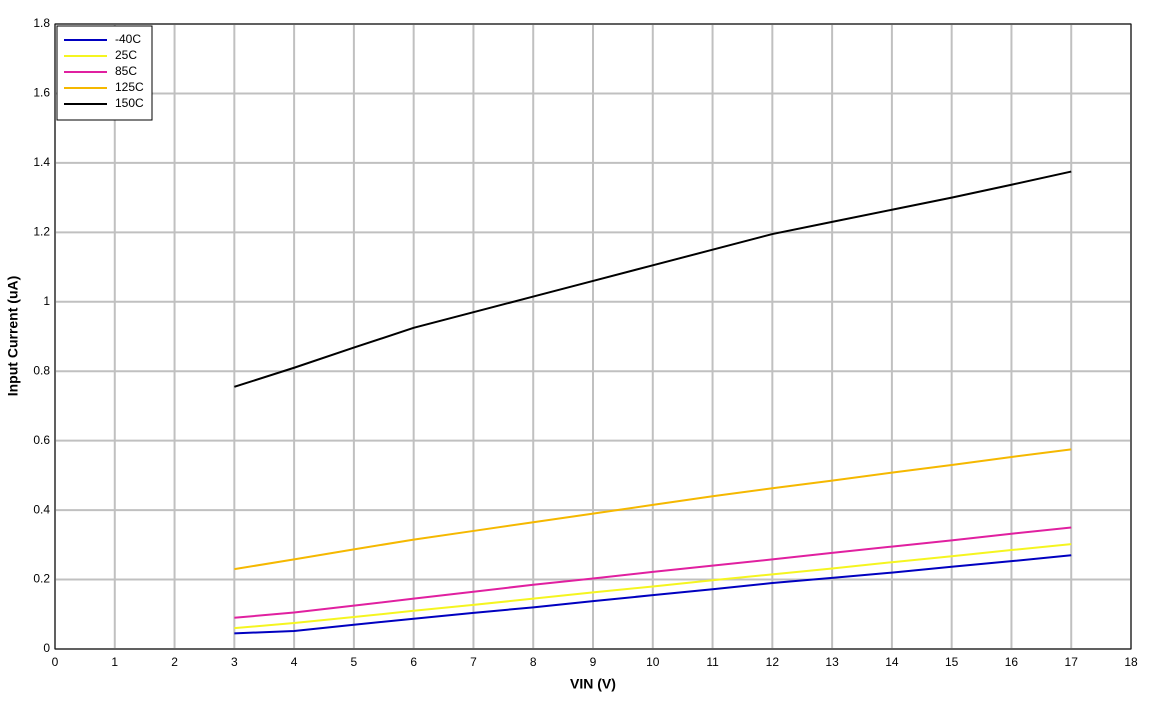 Image resolution: width=1155 pixels, height=701 pixels. Describe the element at coordinates (41, 93) in the screenshot. I see `y-tick-label: 1.6` at that location.